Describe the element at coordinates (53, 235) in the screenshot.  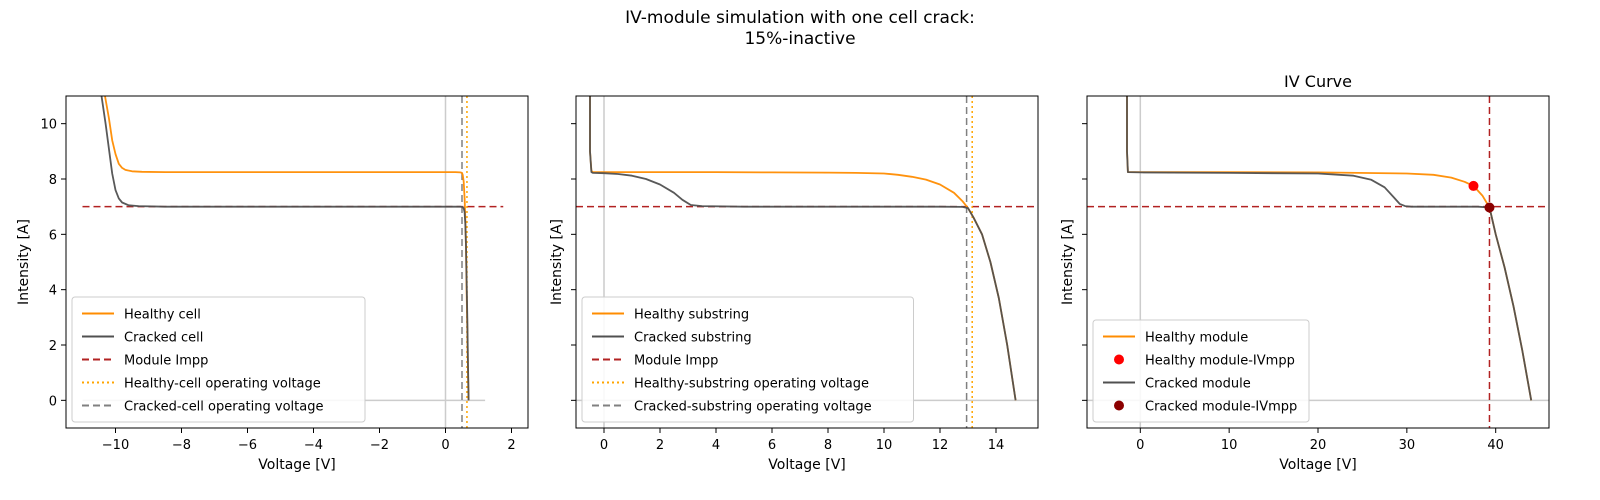
I see `y-tick-label: 6` at that location.